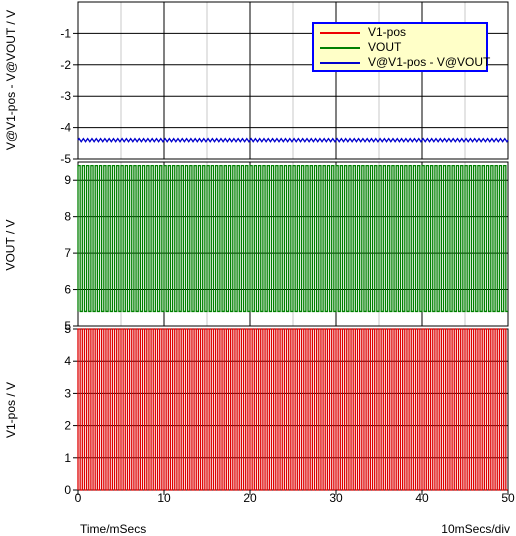  What do you see at coordinates (475, 529) in the screenshot?
I see `x-axis-scale-label: 10mSecs/div` at bounding box center [475, 529].